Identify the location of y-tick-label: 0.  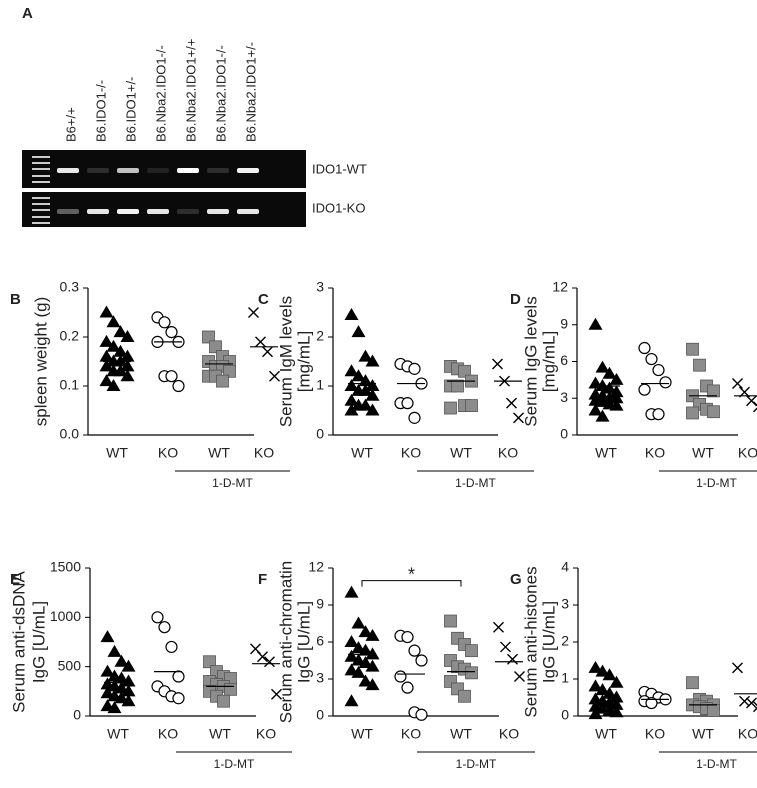
(565, 715).